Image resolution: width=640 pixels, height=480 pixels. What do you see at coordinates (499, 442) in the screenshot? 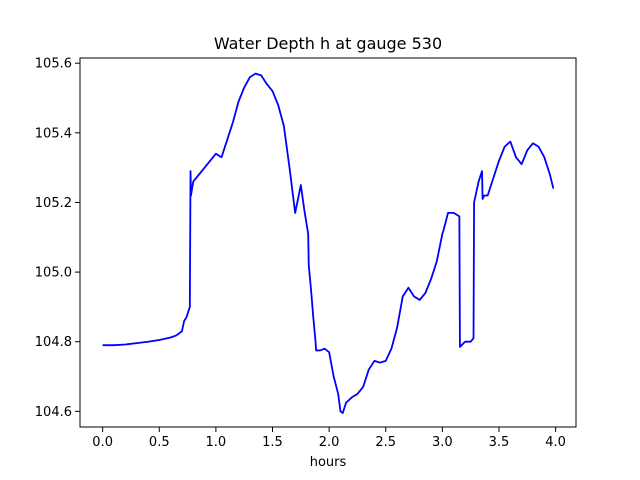
I see `x-tick-label: 3.5` at bounding box center [499, 442].